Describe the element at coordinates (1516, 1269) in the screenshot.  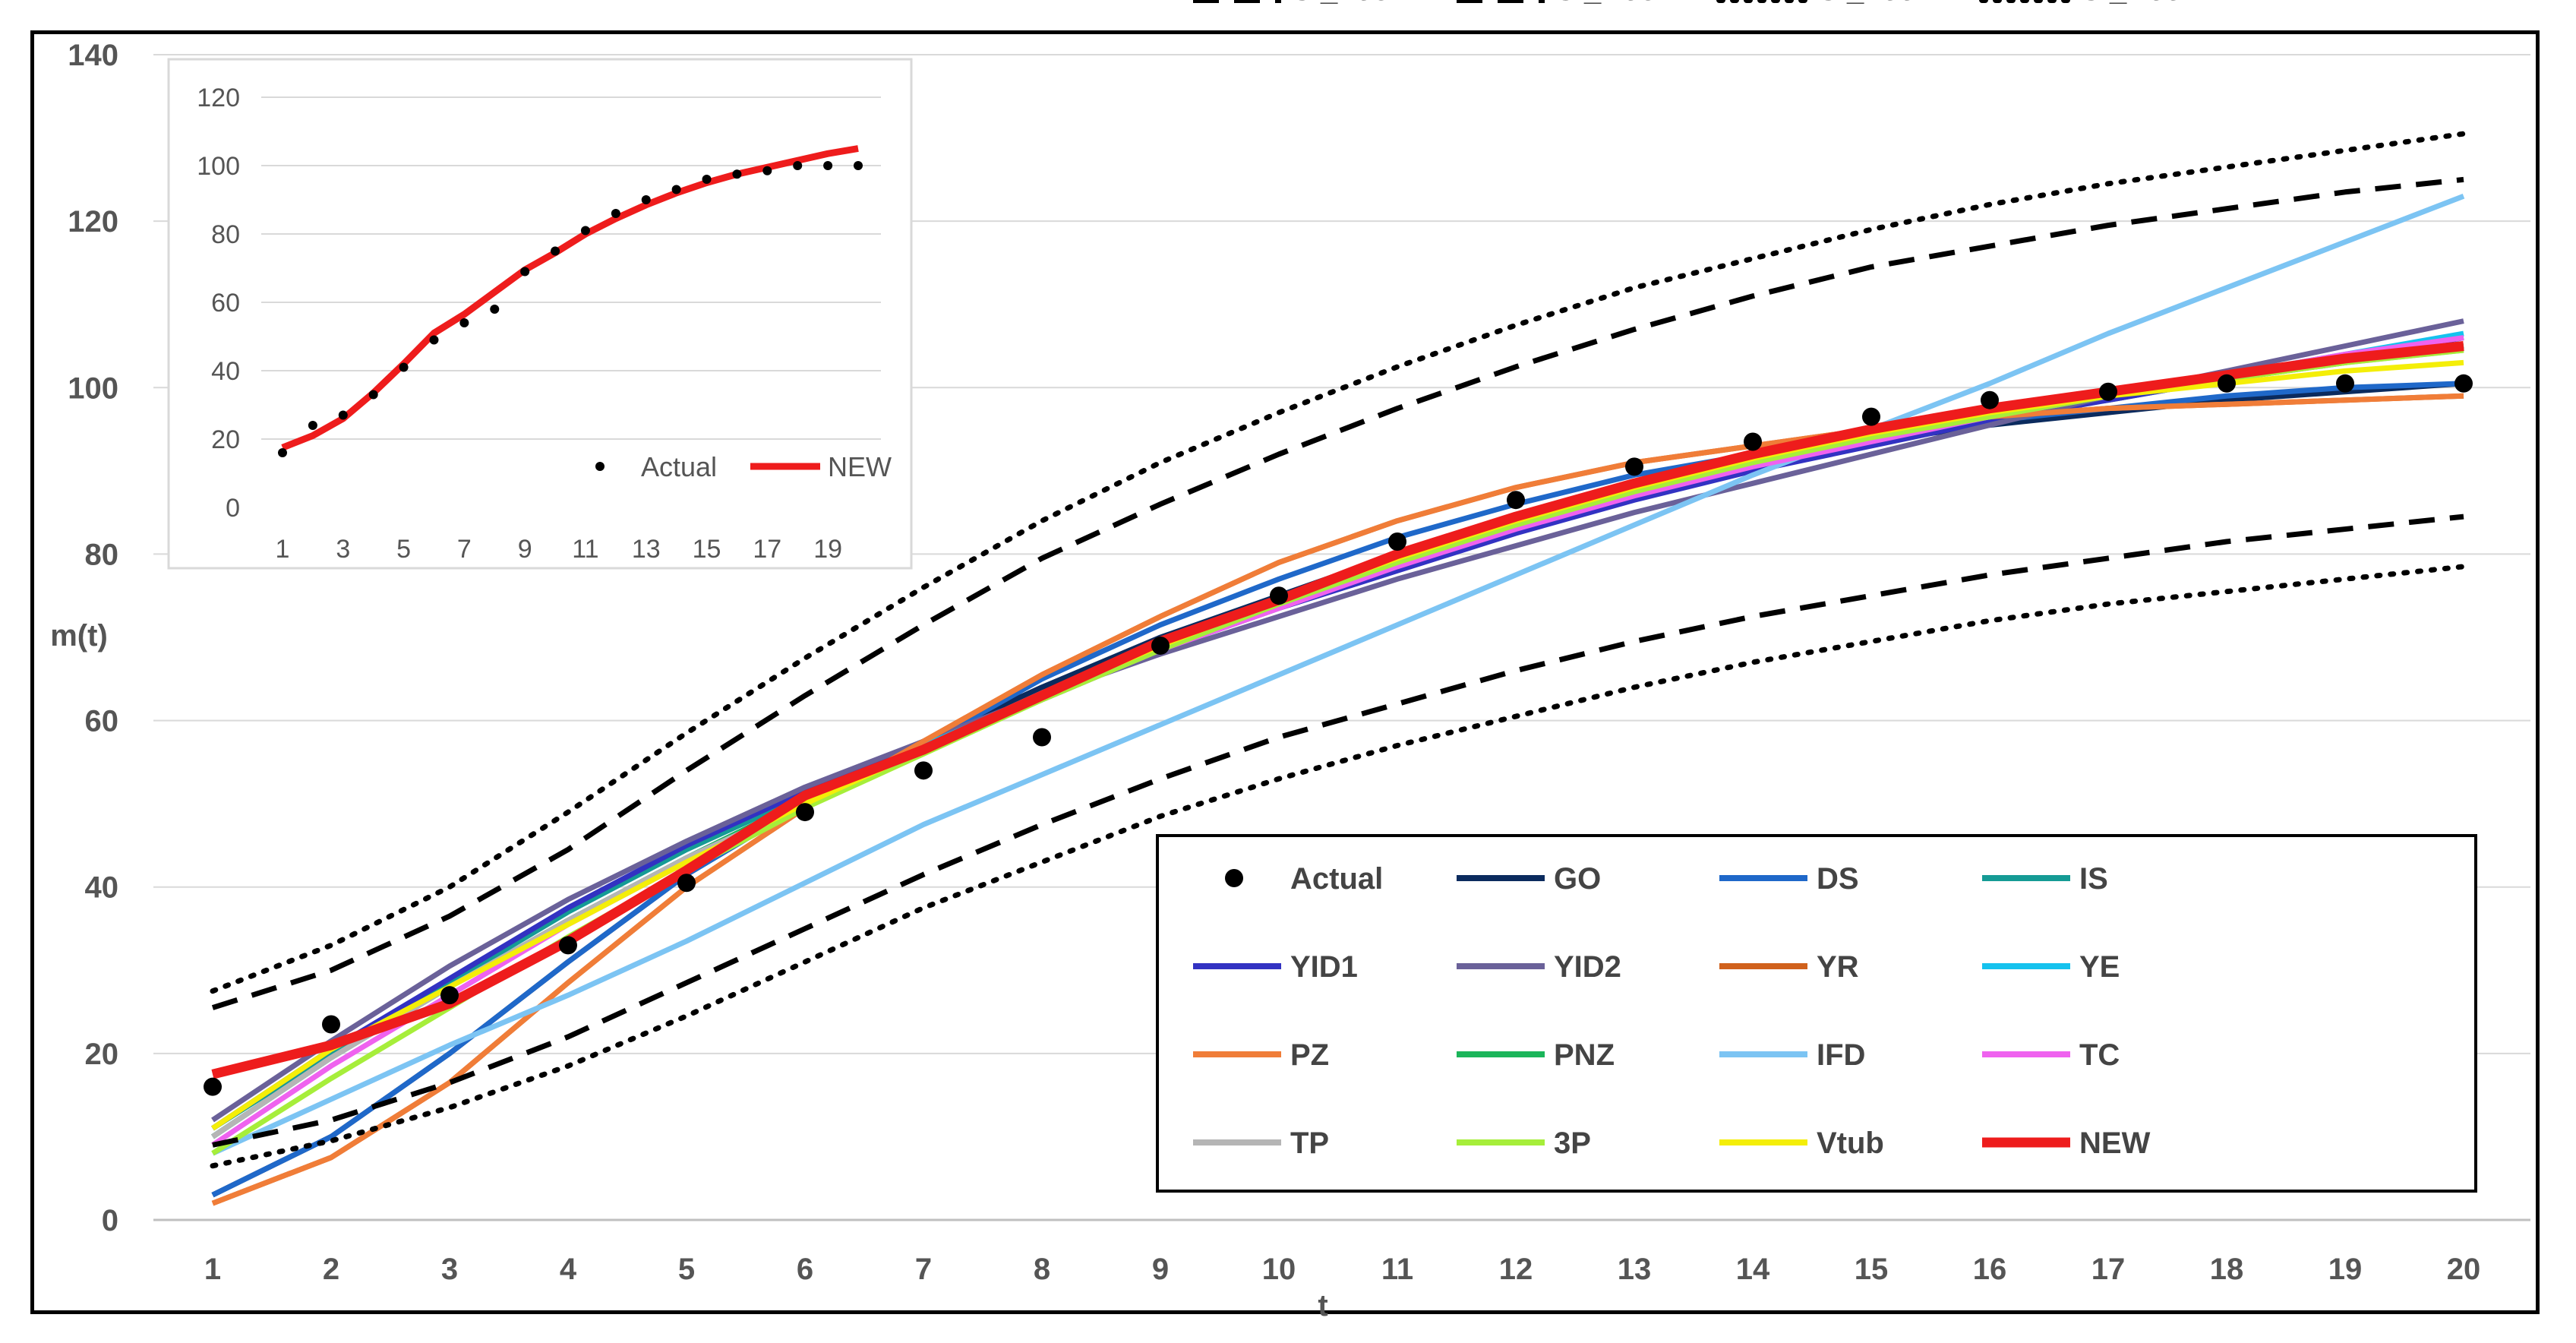
I see `x-tick-label: 12` at that location.